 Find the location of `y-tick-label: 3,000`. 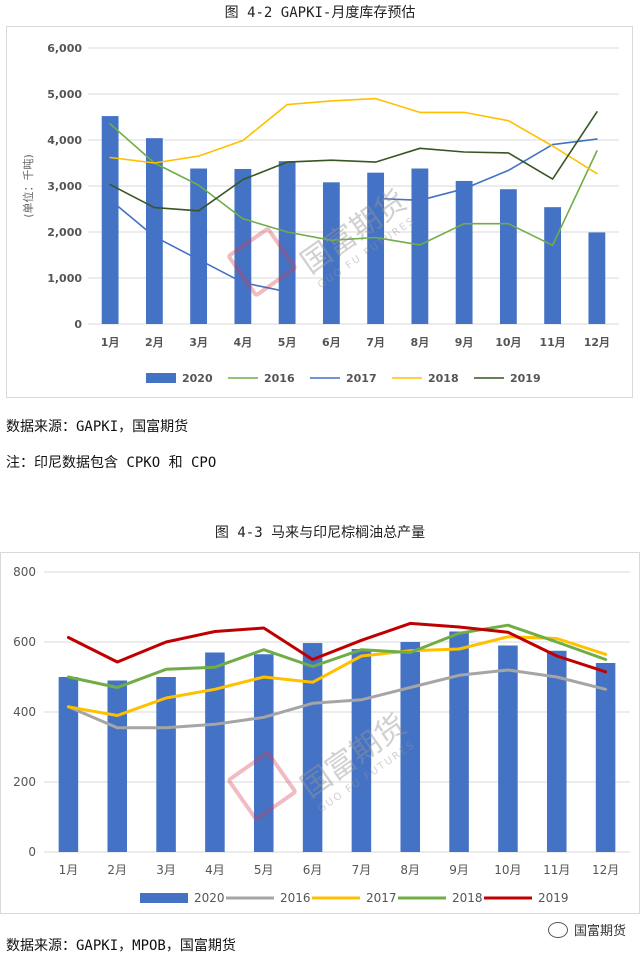

y-tick-label: 3,000 is located at coordinates (64, 186).